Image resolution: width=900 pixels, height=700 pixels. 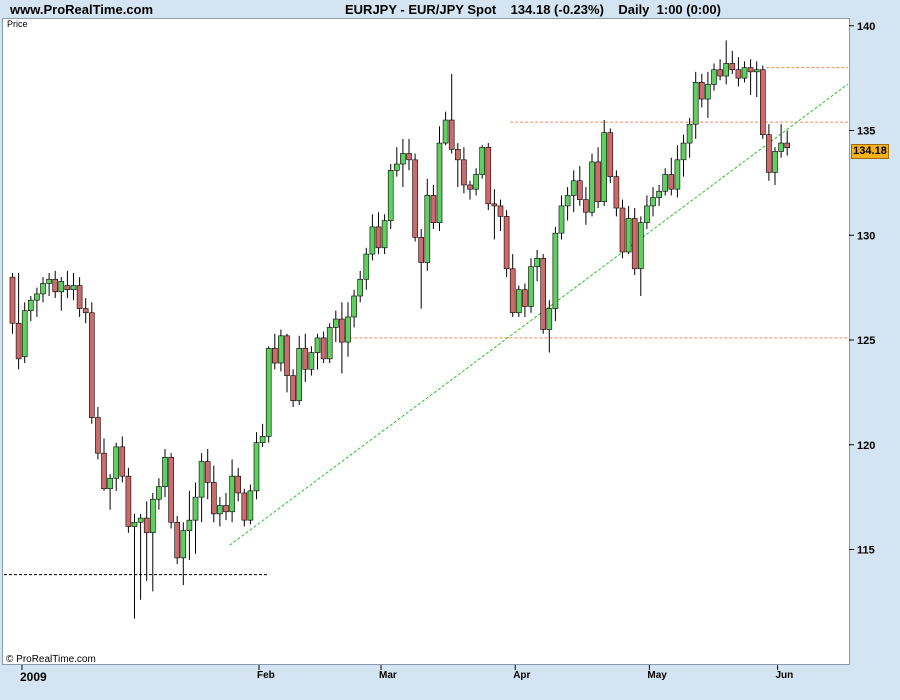 What do you see at coordinates (17, 24) in the screenshot?
I see `price-panel-label: Price` at bounding box center [17, 24].